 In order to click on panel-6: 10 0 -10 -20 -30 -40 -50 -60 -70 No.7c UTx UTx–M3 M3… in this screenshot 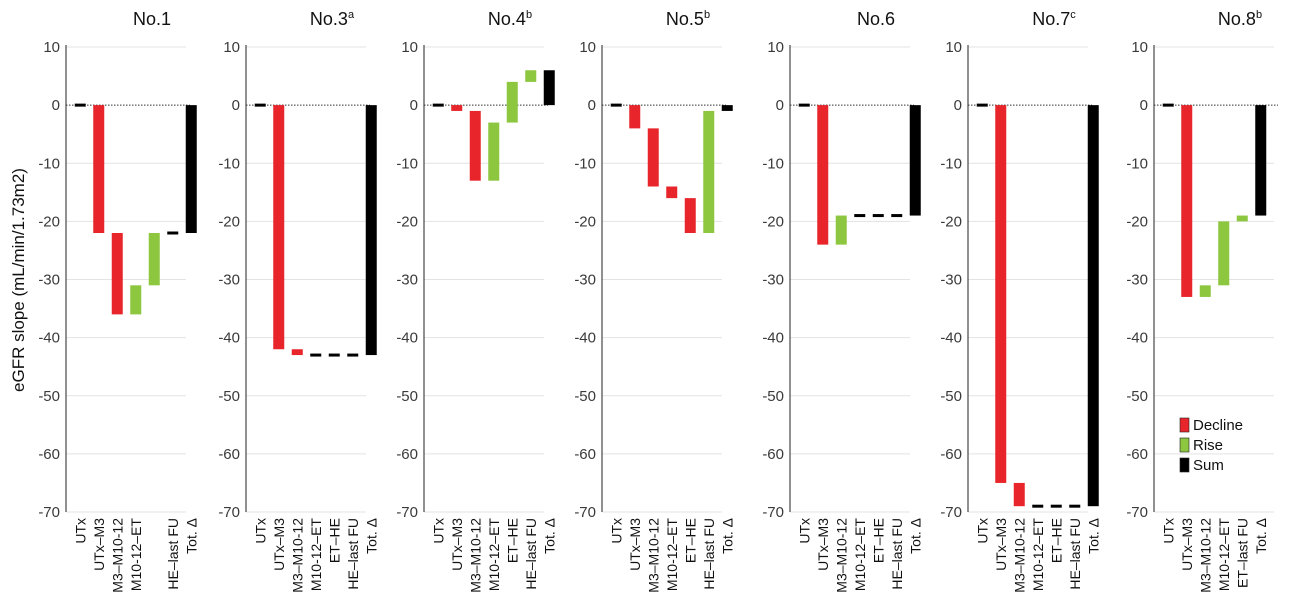, I will do `click(1020, 301)`.